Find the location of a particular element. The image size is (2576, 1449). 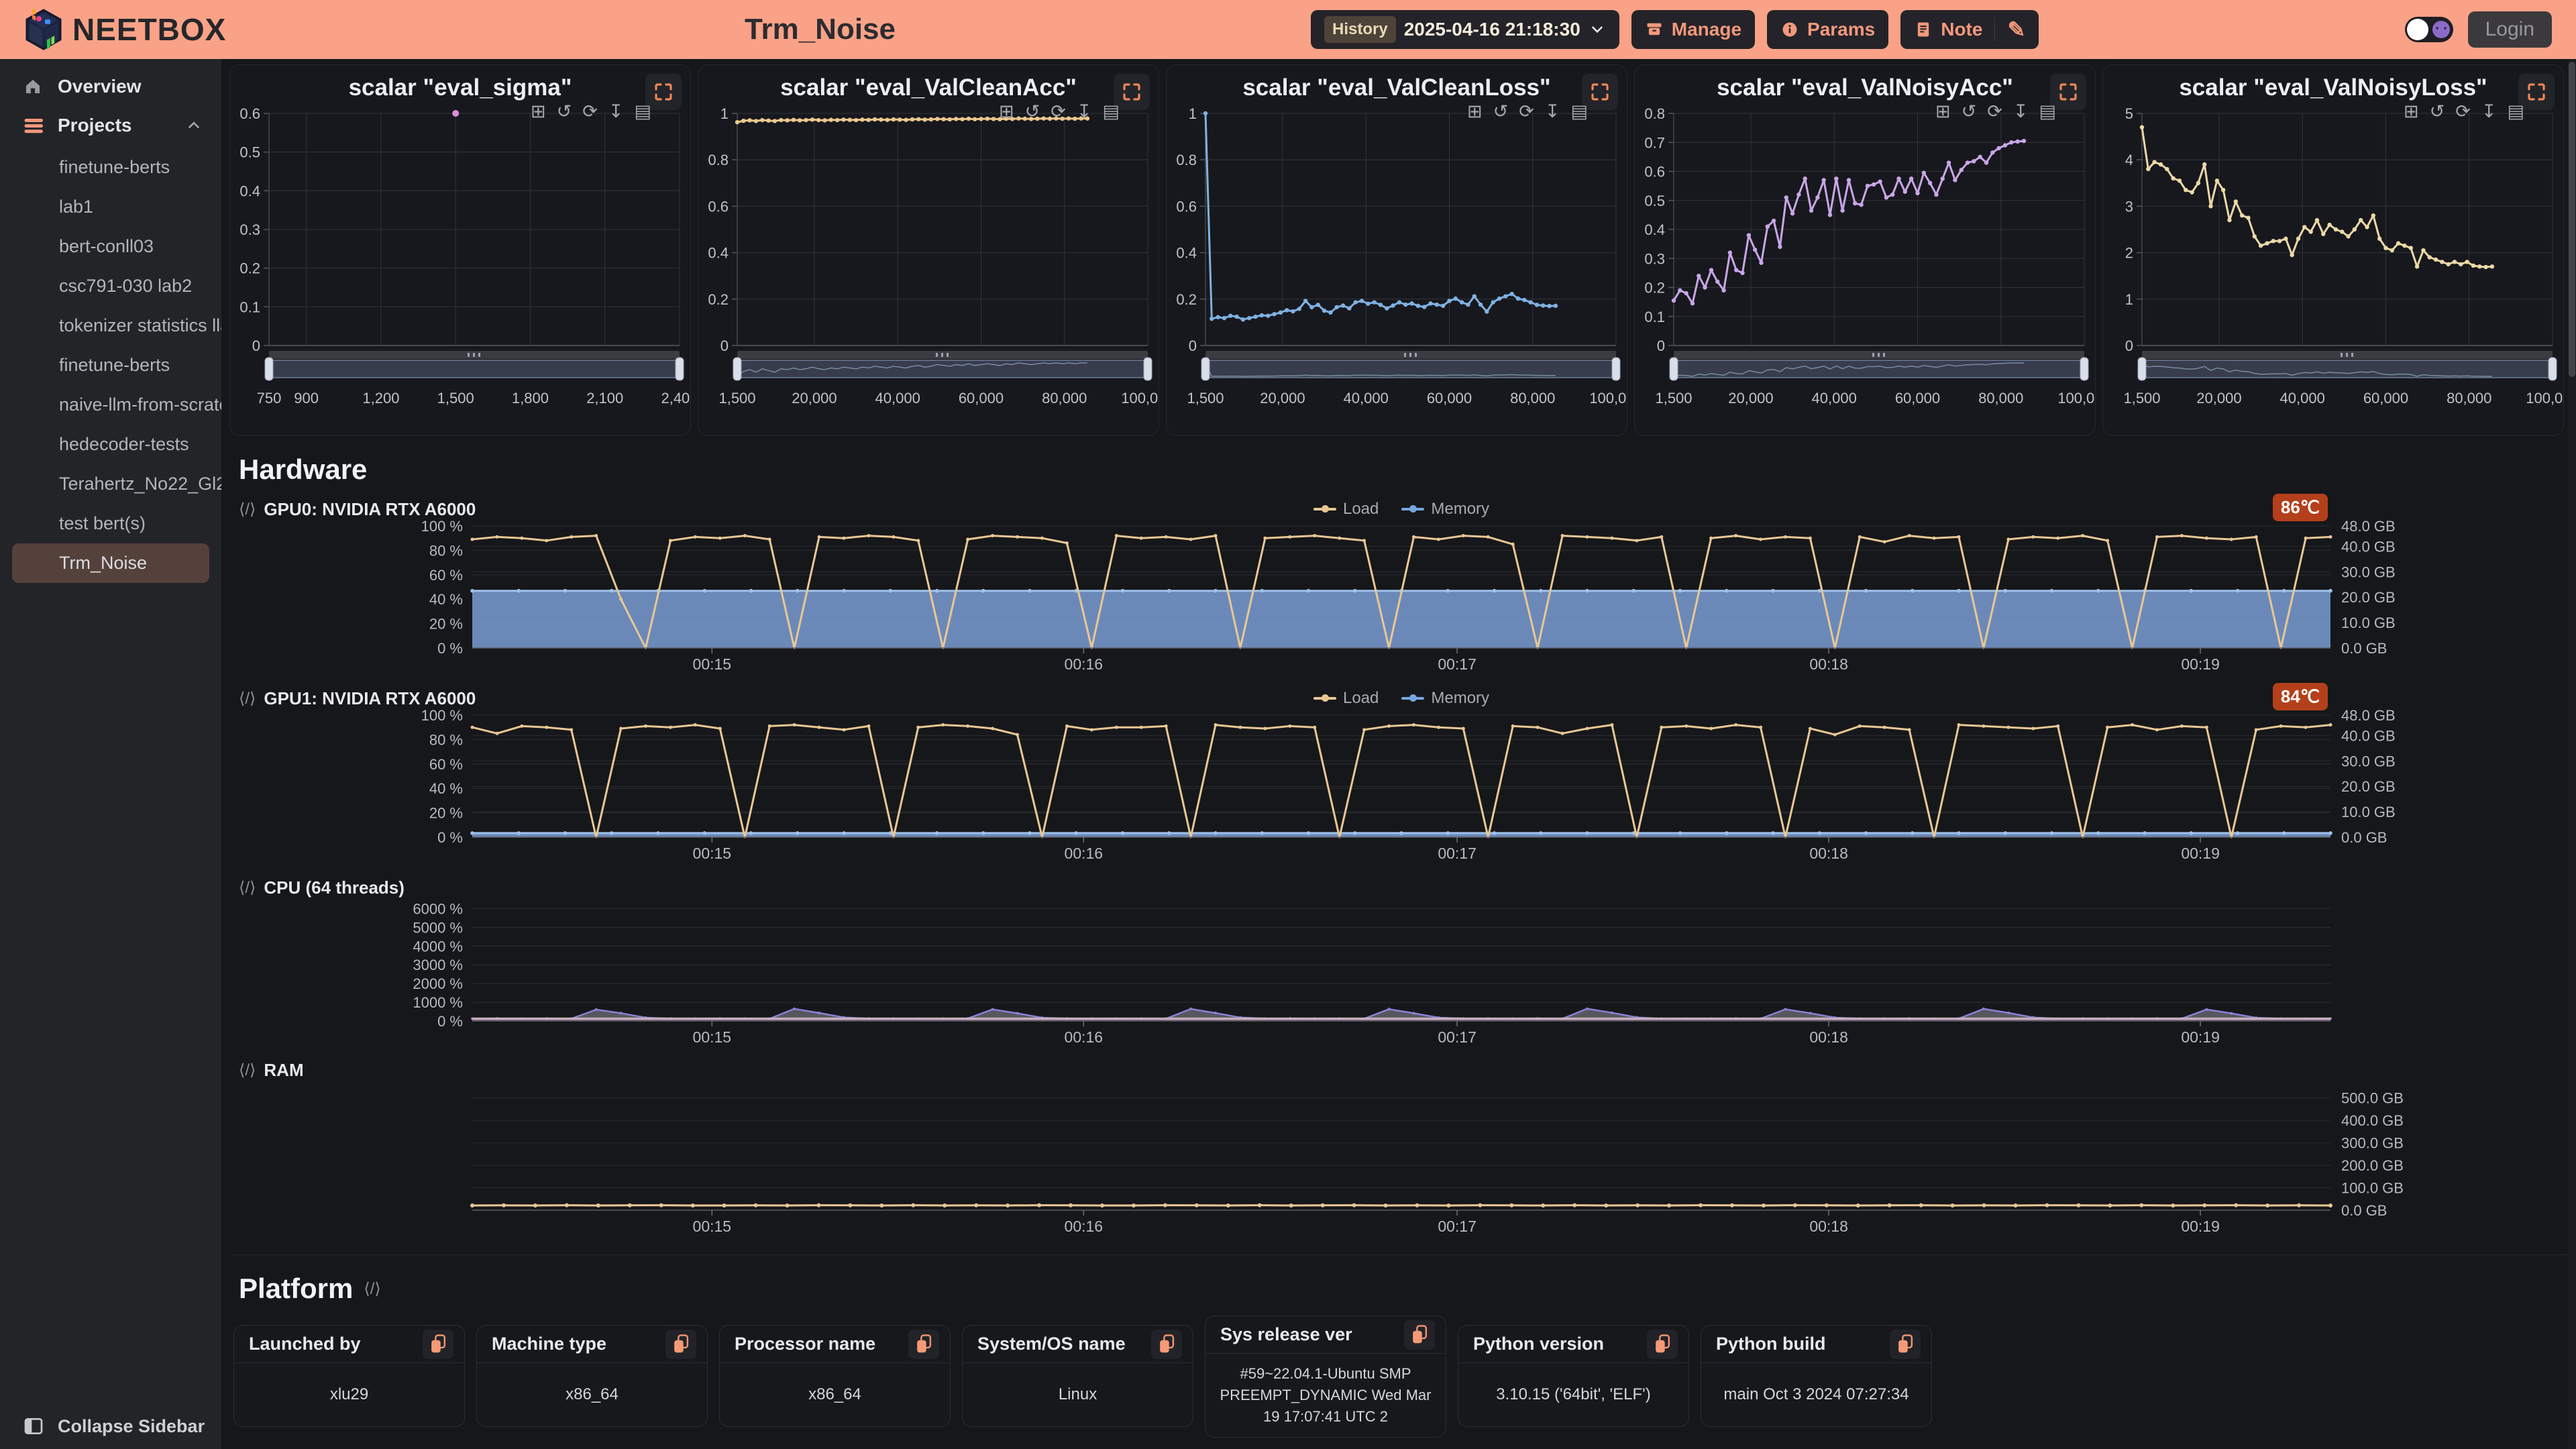

platform-value: x86_64 is located at coordinates (592, 1394).